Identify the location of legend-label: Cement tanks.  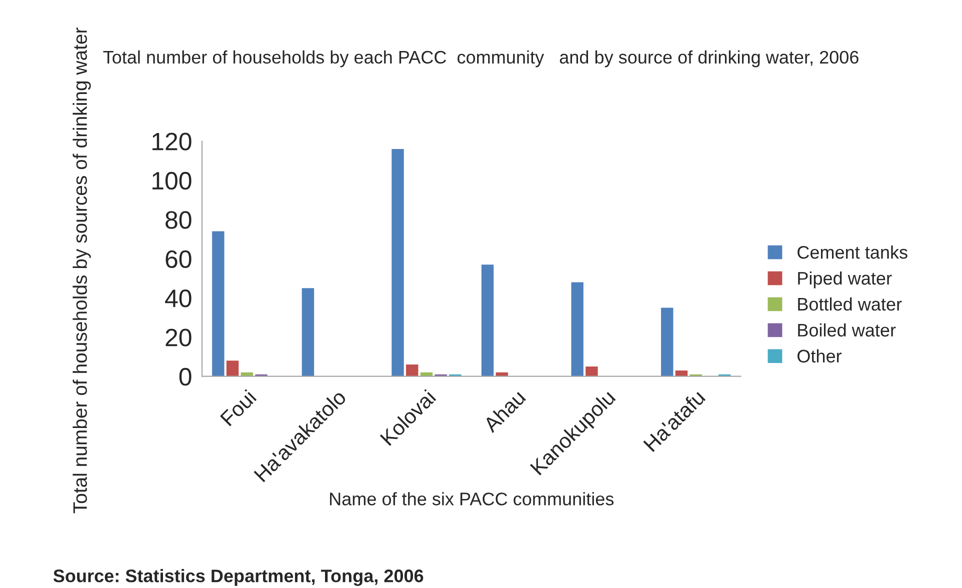
(853, 252).